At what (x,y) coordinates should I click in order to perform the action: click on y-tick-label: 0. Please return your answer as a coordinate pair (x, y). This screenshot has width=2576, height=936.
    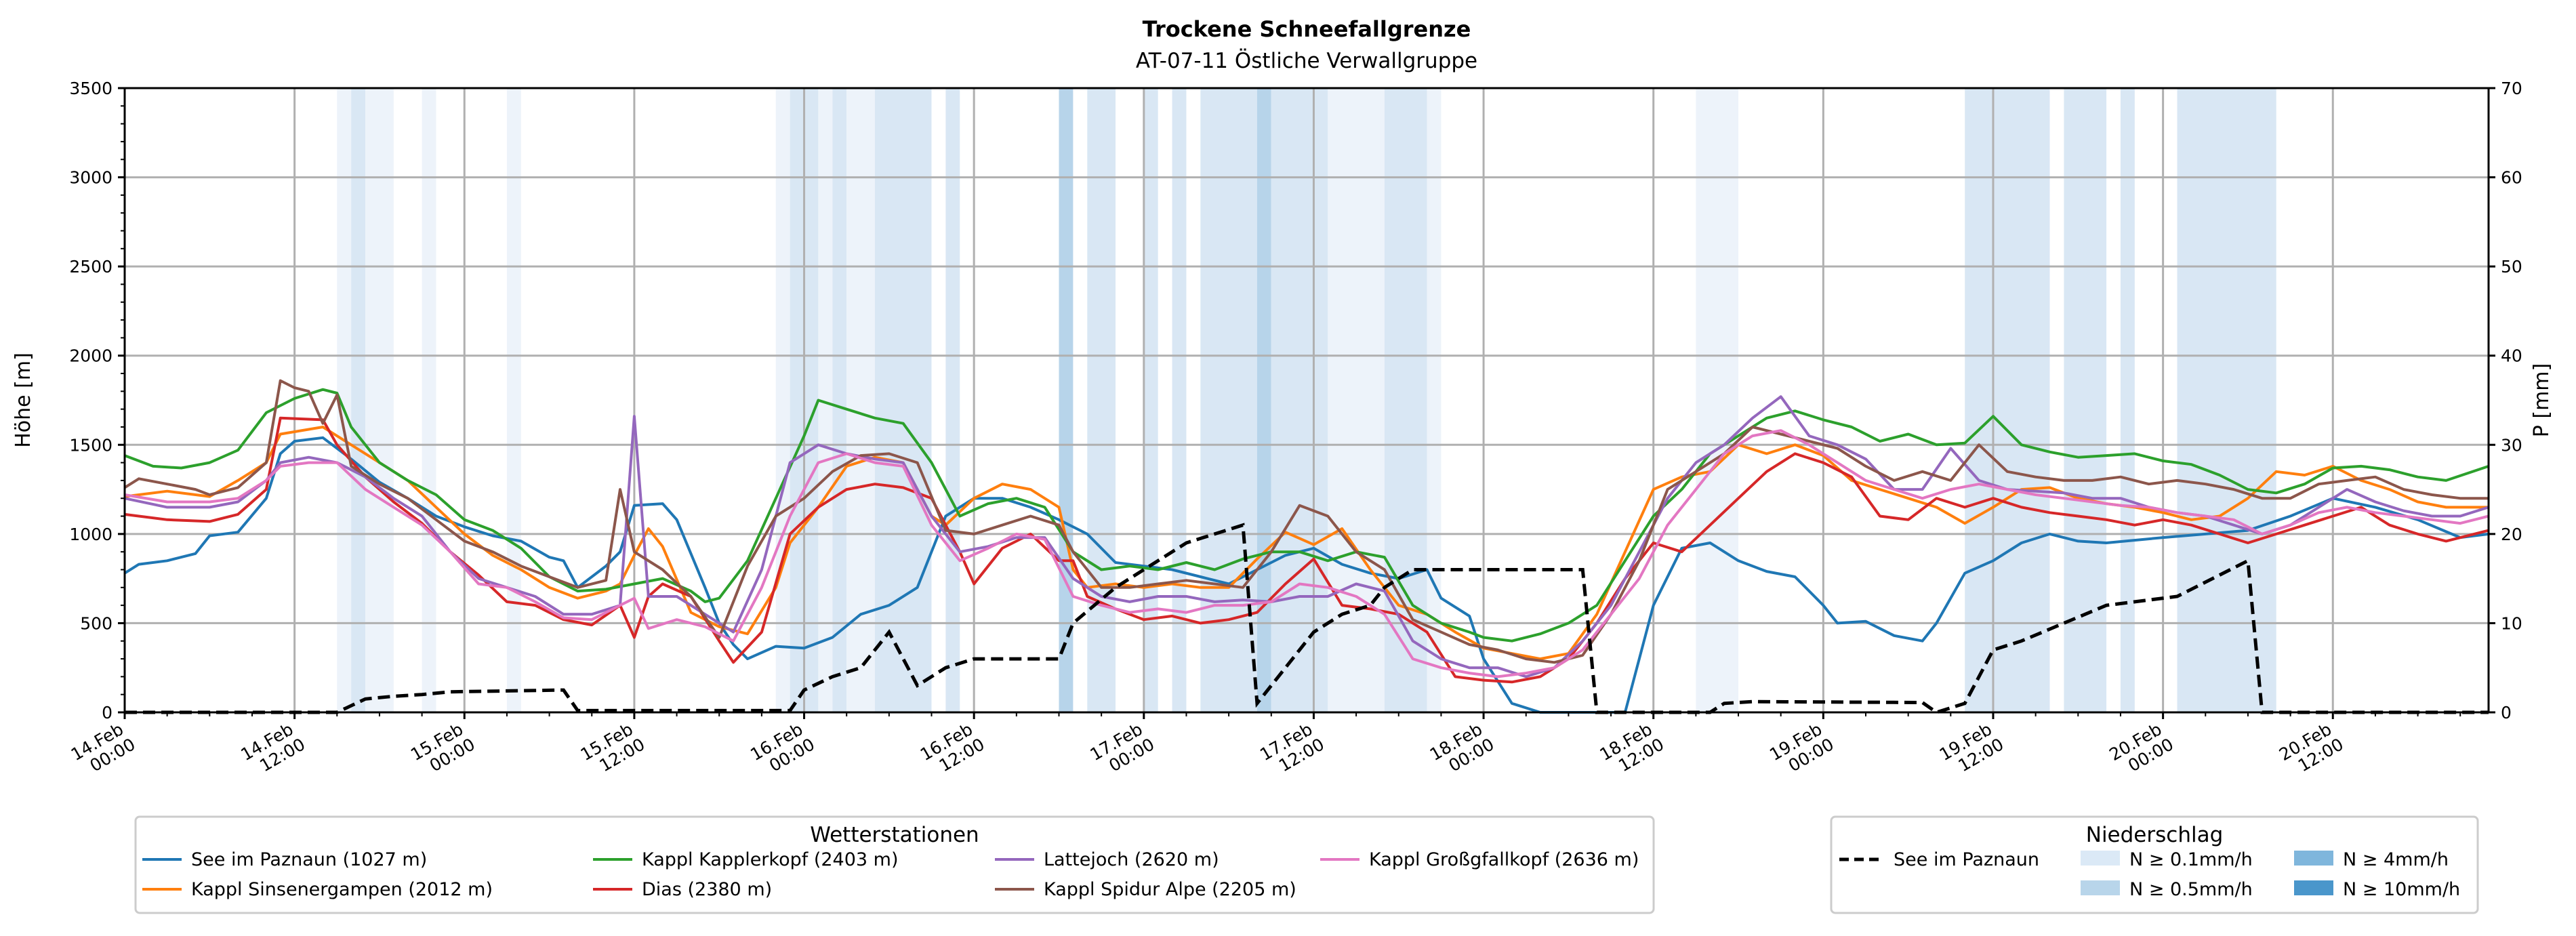
    Looking at the image, I should click on (108, 713).